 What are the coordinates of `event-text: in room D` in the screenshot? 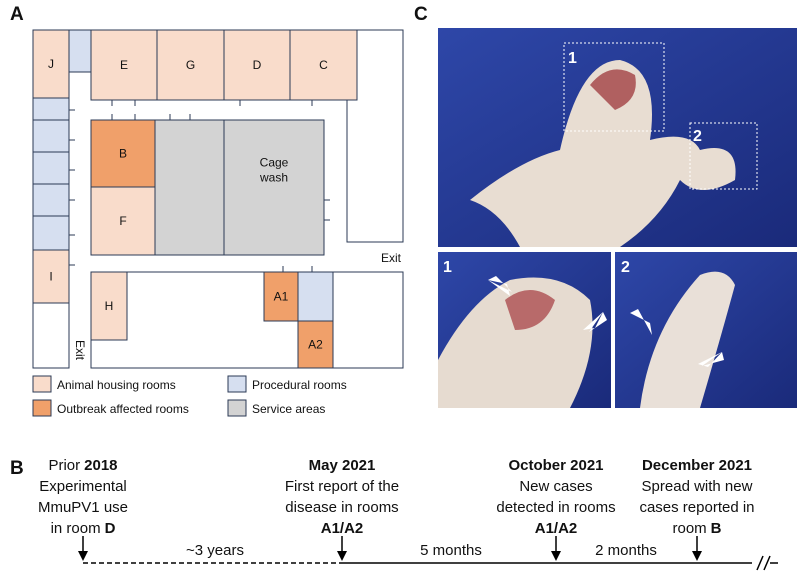 It's located at (83, 528).